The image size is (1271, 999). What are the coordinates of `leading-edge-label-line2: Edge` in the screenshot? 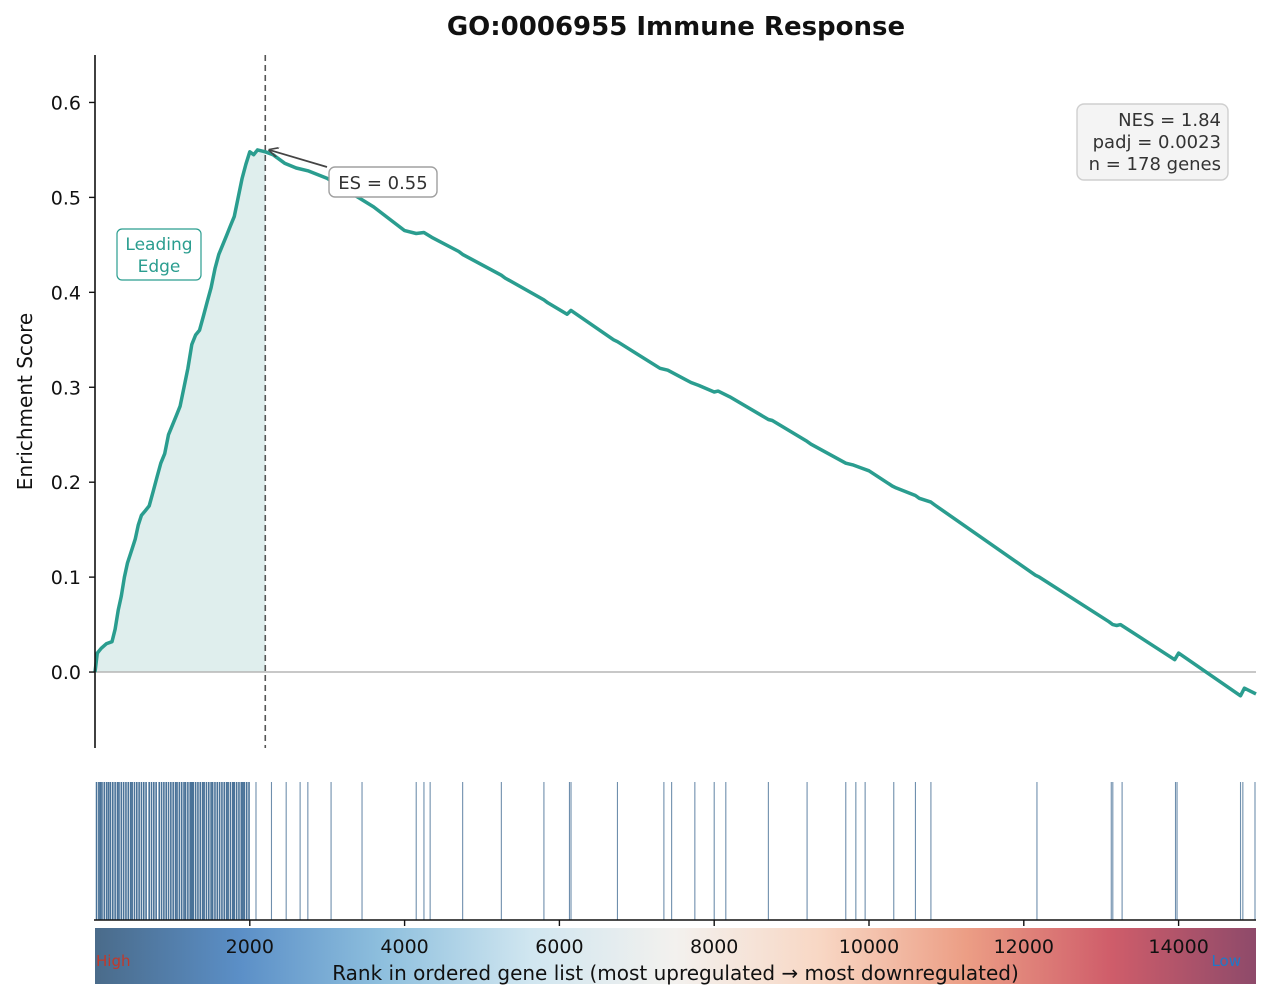 It's located at (159, 267).